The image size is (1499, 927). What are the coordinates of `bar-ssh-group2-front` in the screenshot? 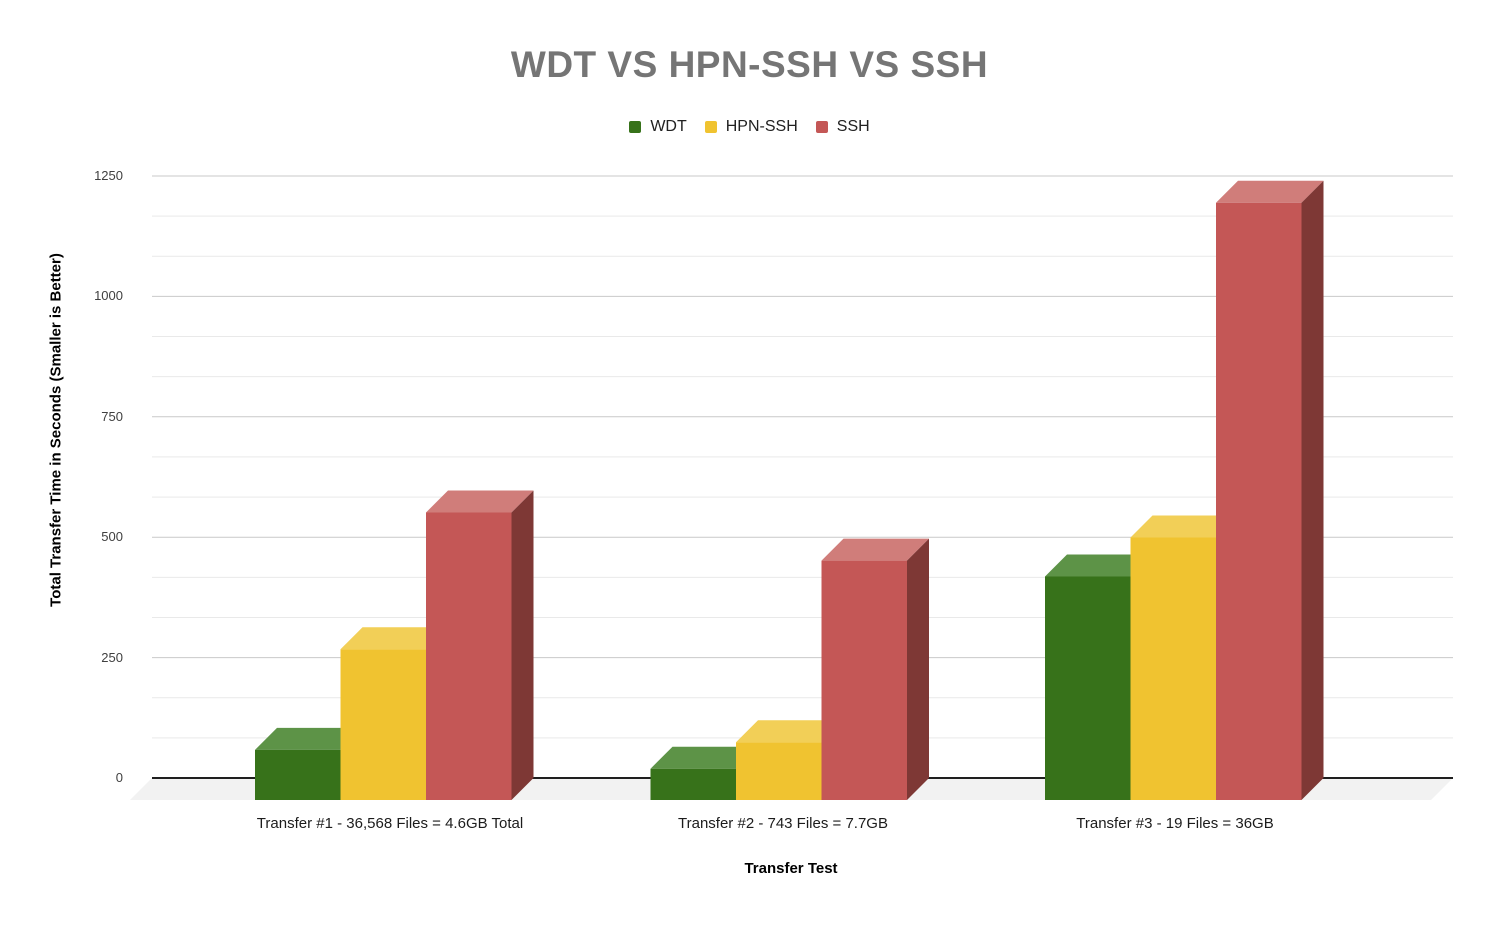 It's located at (864, 680).